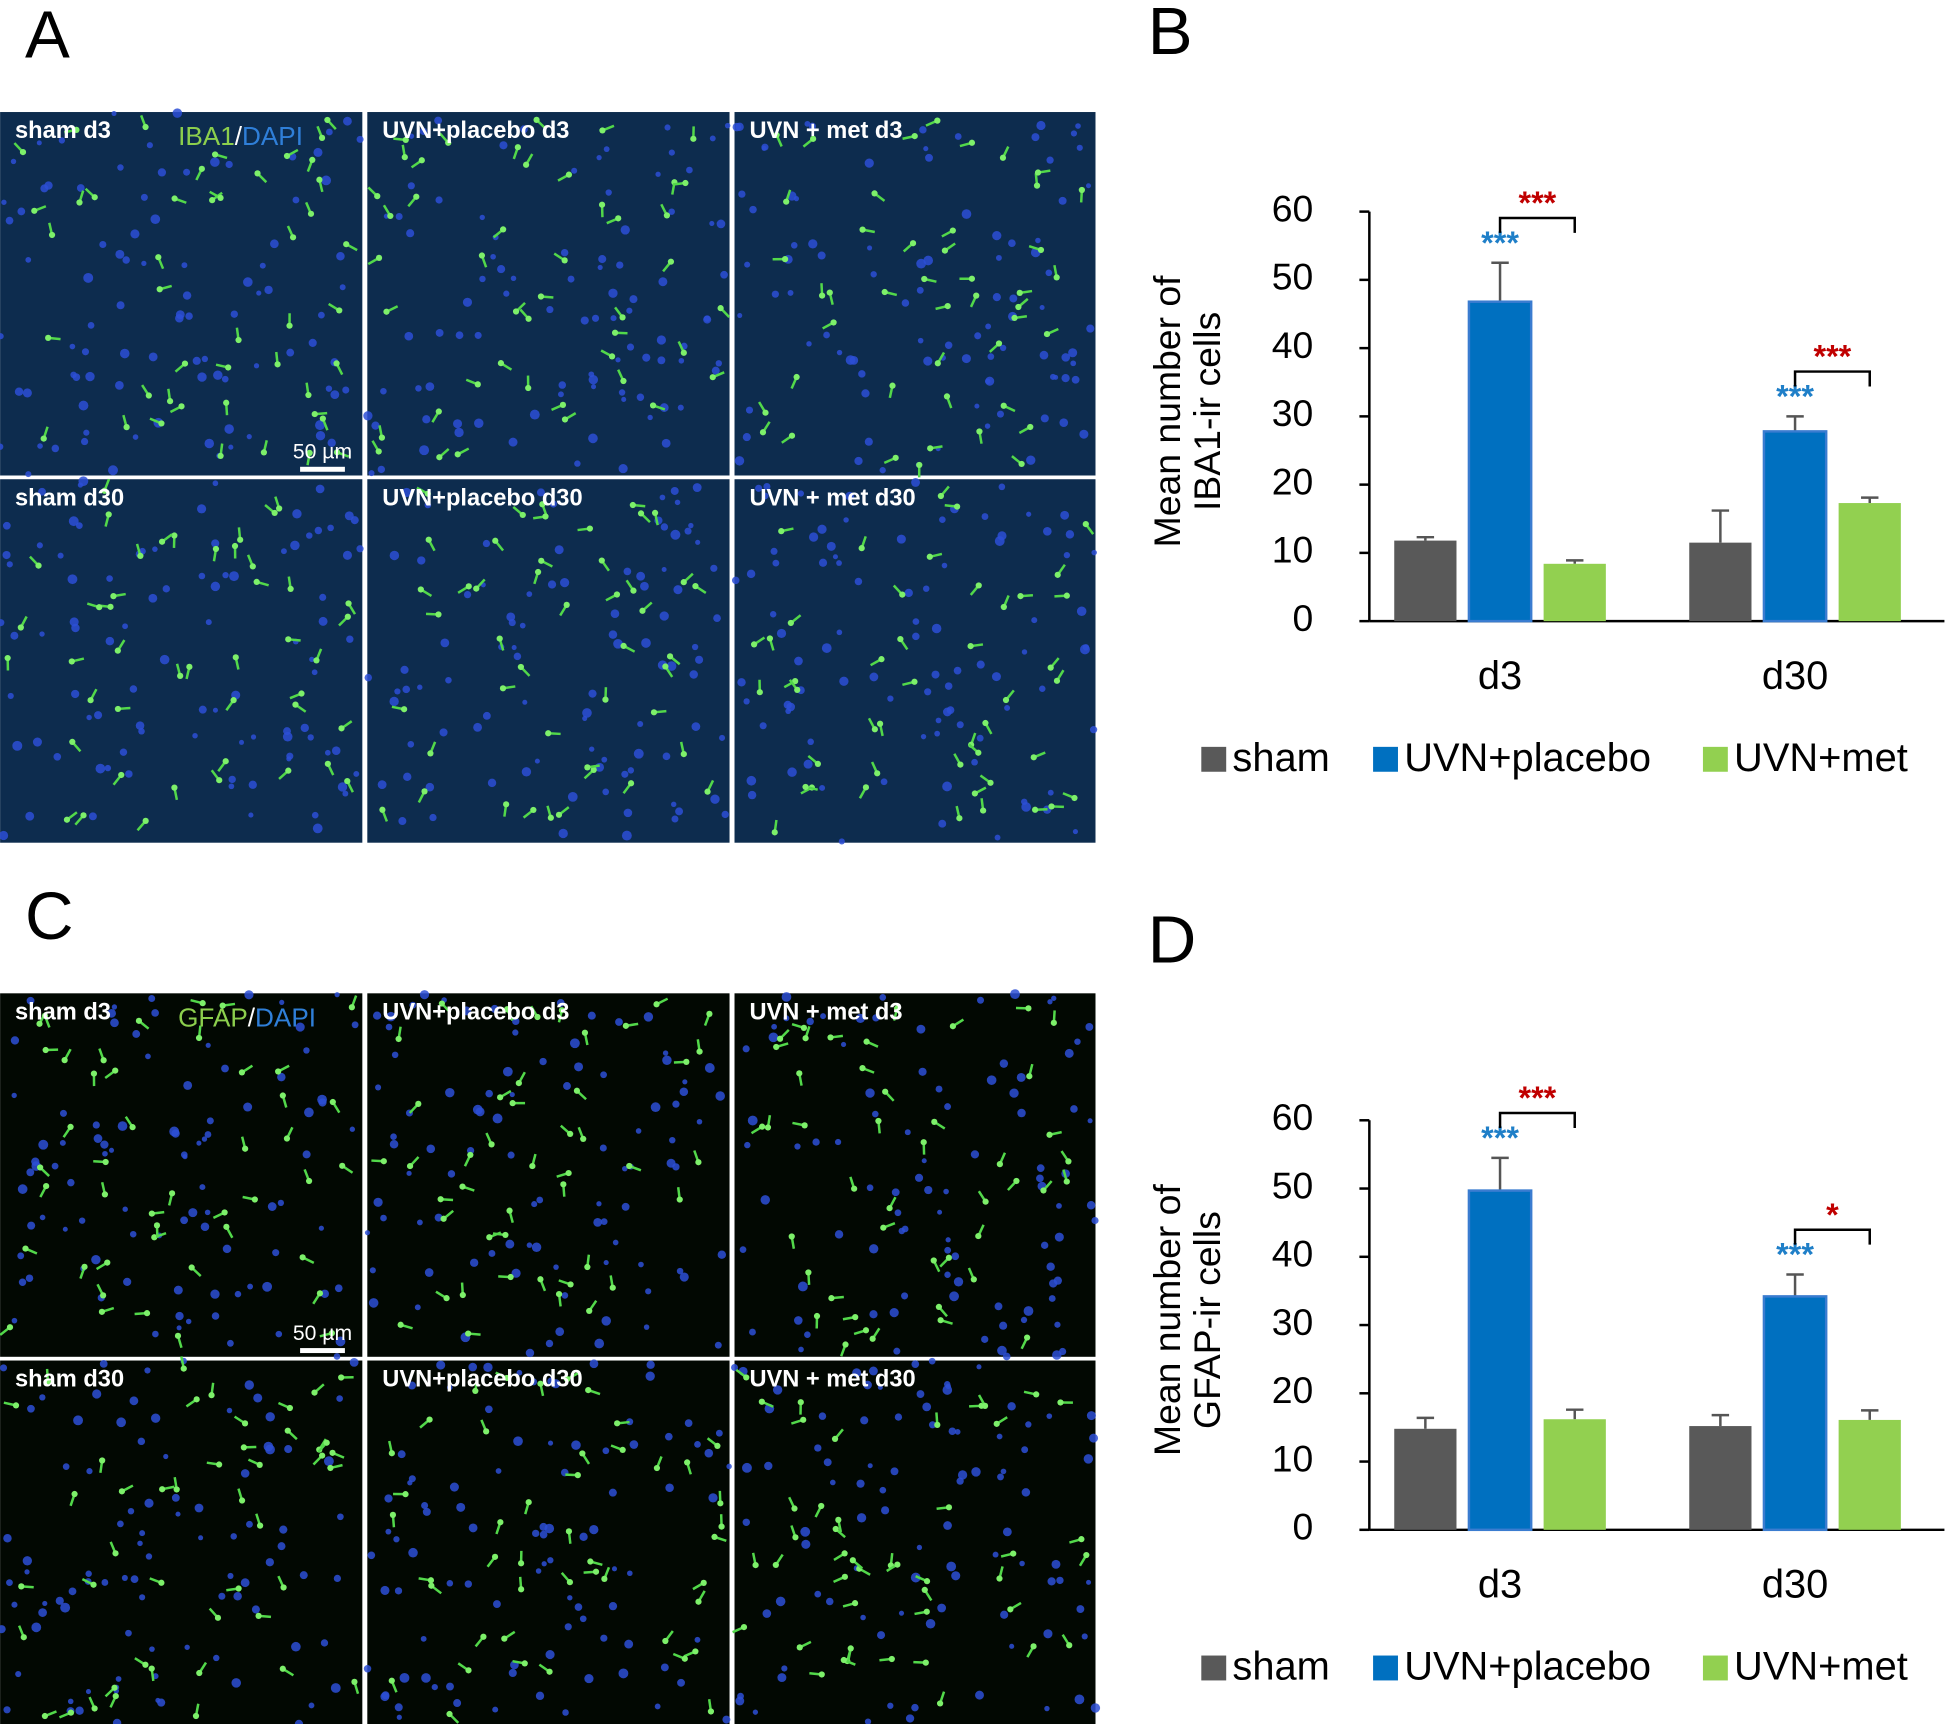 This screenshot has height=1724, width=1952. What do you see at coordinates (239, 136) in the screenshot?
I see `stain-part: /` at bounding box center [239, 136].